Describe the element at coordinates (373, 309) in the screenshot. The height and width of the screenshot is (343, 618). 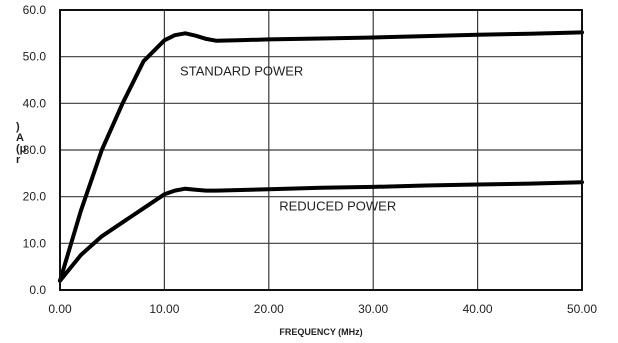
I see `x-tick-label: 30.00` at that location.